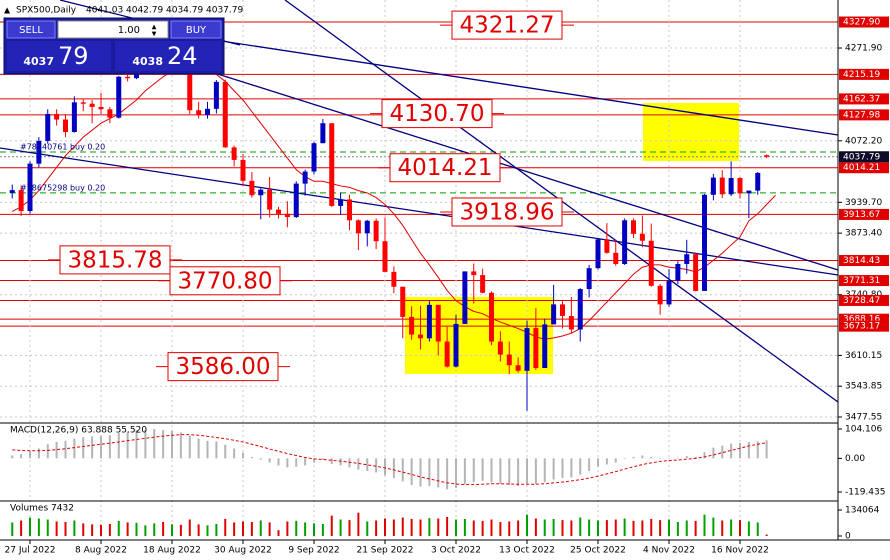 The height and width of the screenshot is (560, 890). I want to click on y-tick-label: 3873.40, so click(863, 234).